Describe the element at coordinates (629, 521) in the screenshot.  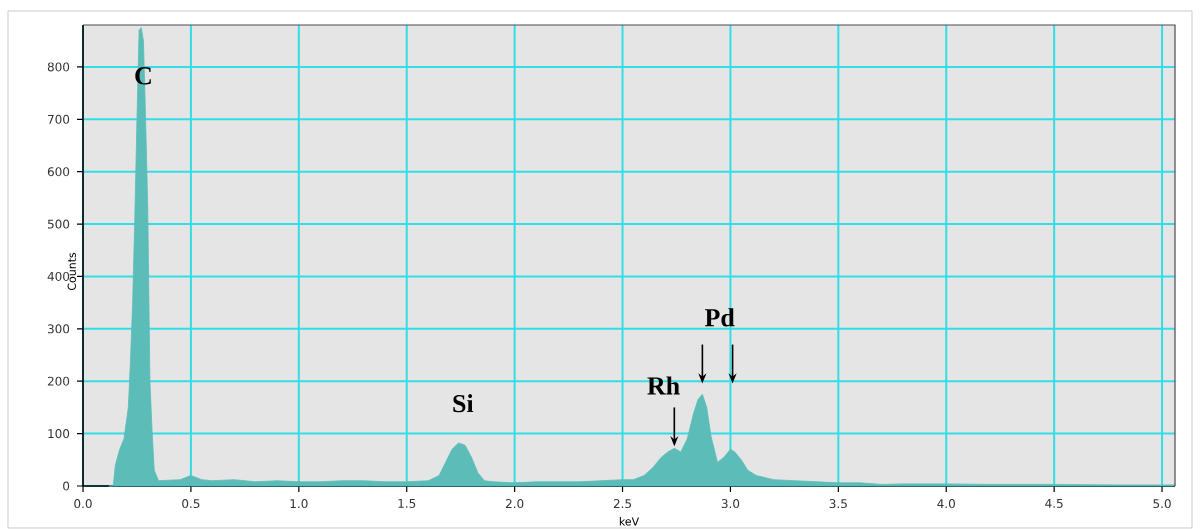
I see `x-axis-title: keV` at that location.